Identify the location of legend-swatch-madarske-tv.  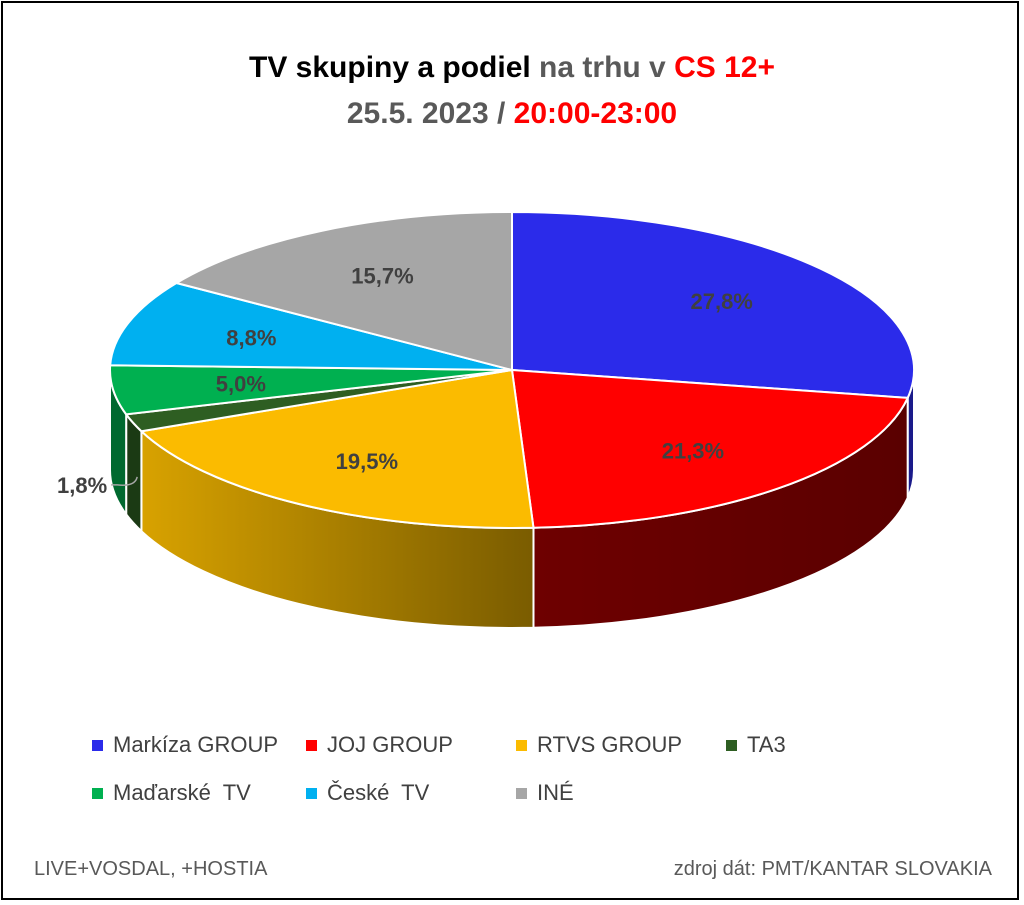
(97, 793).